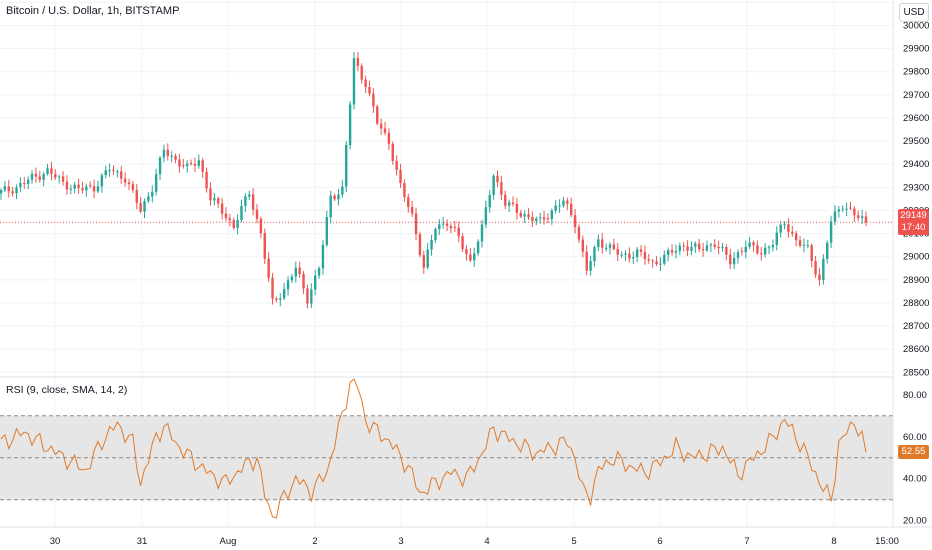  What do you see at coordinates (314, 541) in the screenshot?
I see `time-tick-label: 2` at bounding box center [314, 541].